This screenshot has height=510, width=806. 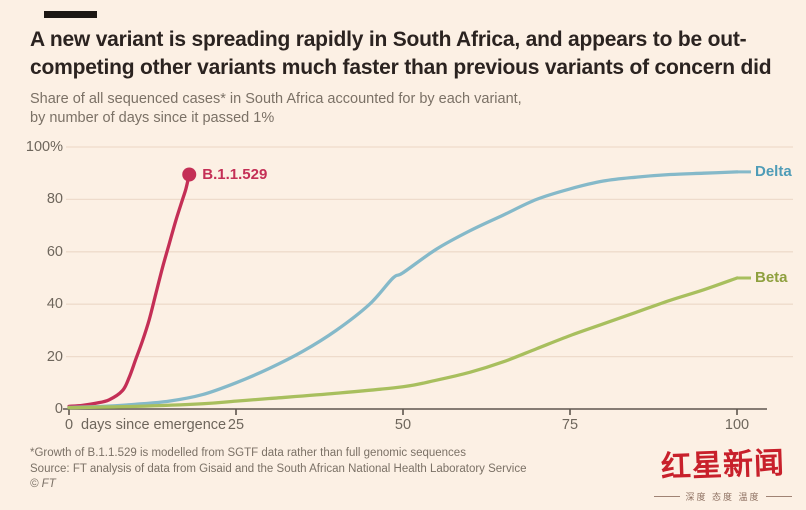 I want to click on series-label-B.1.1.529: B.1.1.529, so click(x=235, y=174).